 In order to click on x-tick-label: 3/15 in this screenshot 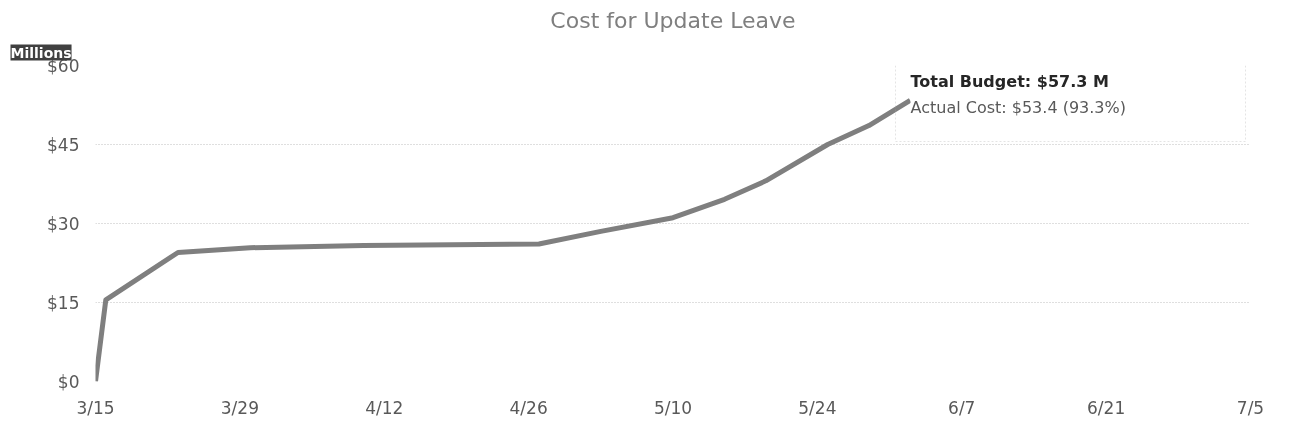, I will do `click(95, 407)`.